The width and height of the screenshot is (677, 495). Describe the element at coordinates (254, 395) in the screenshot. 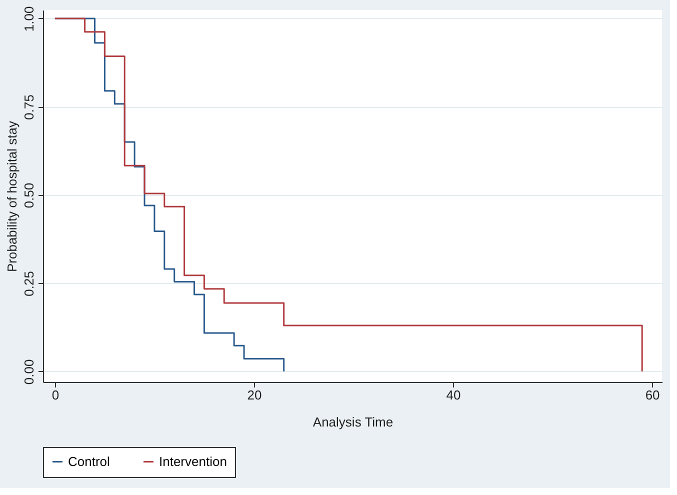

I see `x-tick-label: 20` at that location.